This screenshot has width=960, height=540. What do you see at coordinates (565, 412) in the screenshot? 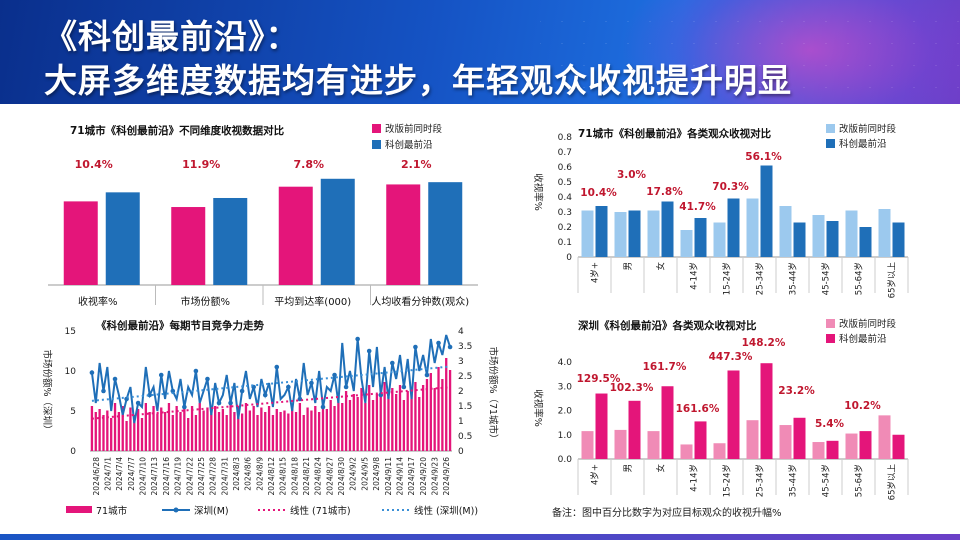
I see `chart4-ytick-2: 2.0` at bounding box center [565, 412].